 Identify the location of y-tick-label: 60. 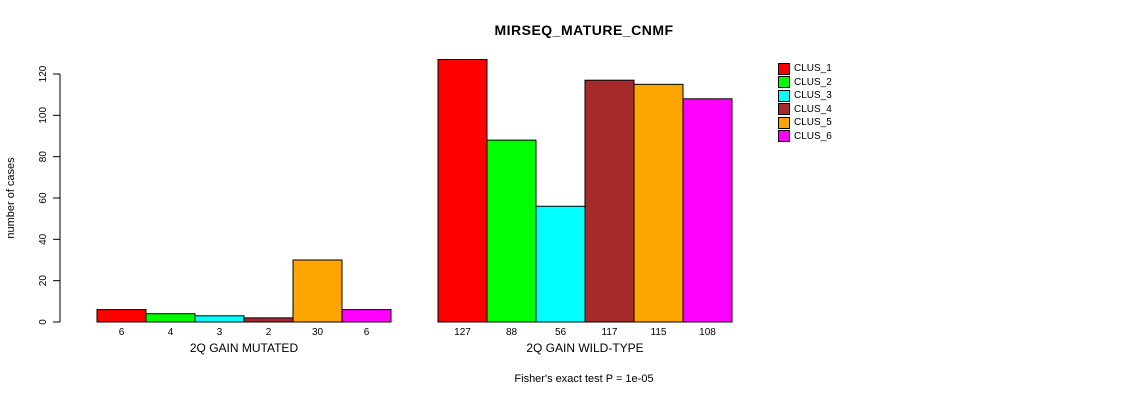
(43, 198).